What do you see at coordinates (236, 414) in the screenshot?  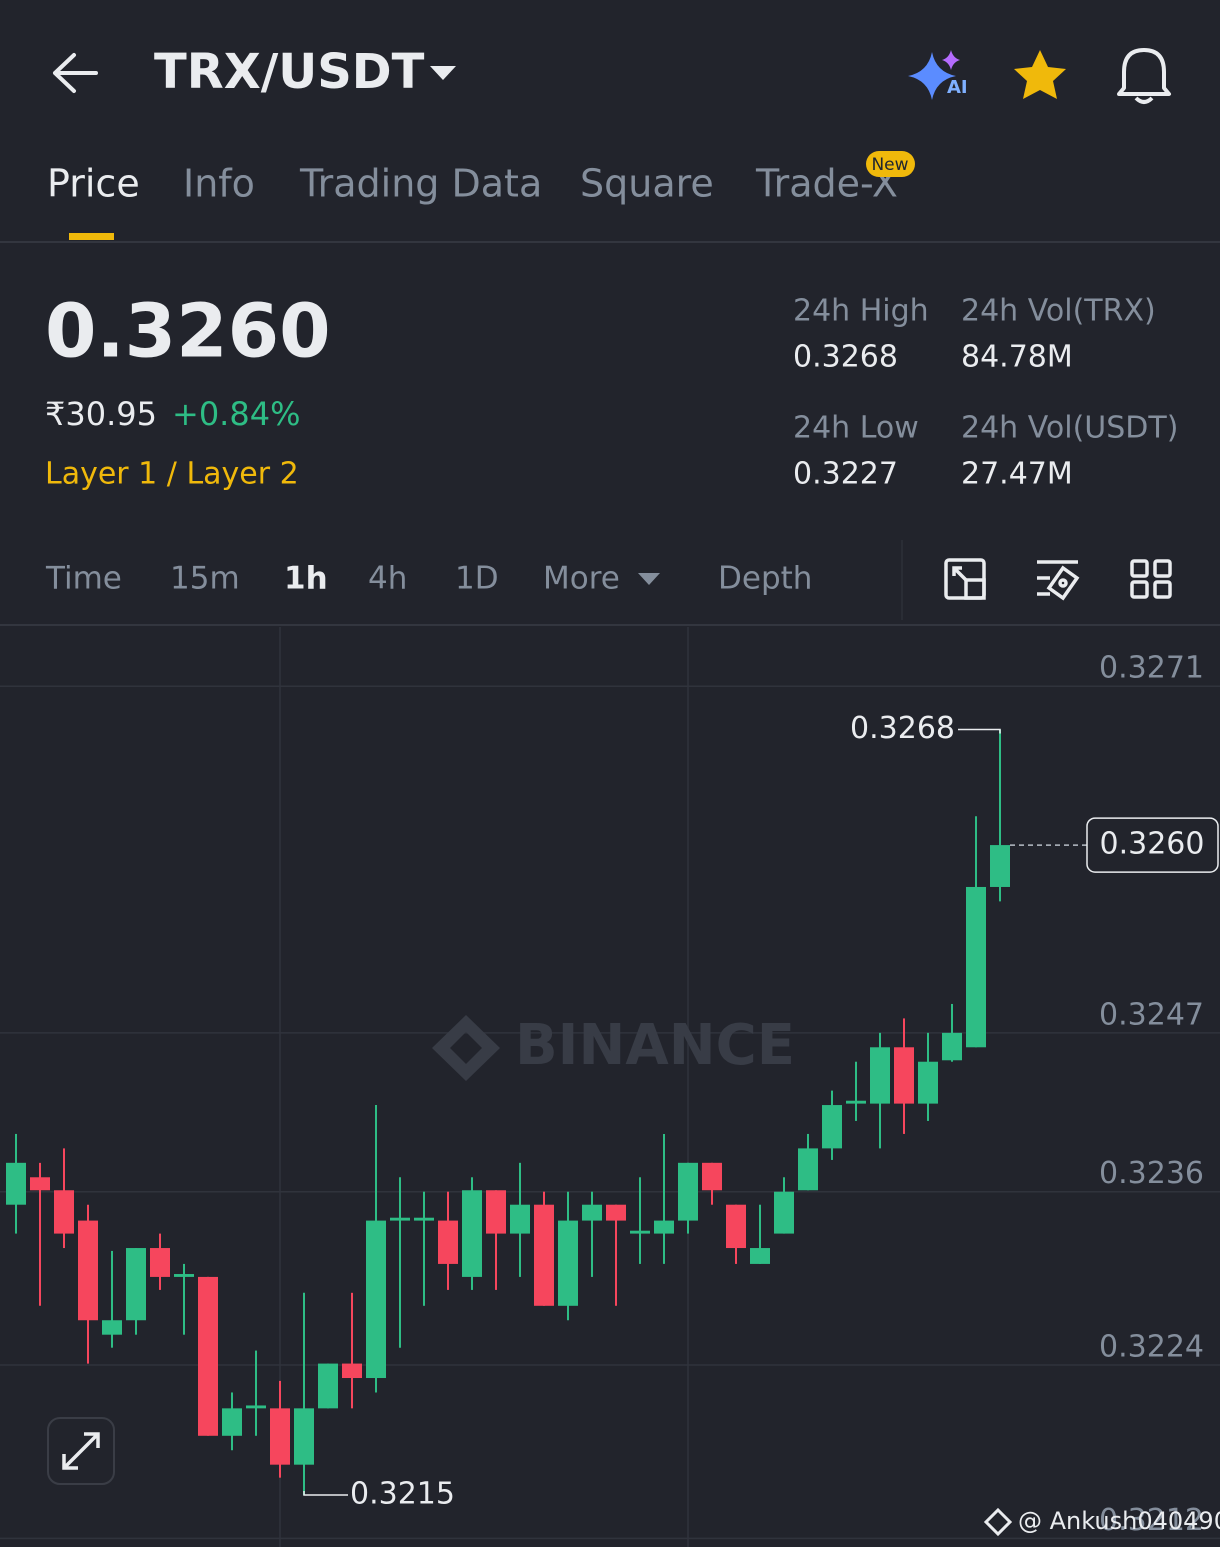 I see `price-change: +0.84%` at bounding box center [236, 414].